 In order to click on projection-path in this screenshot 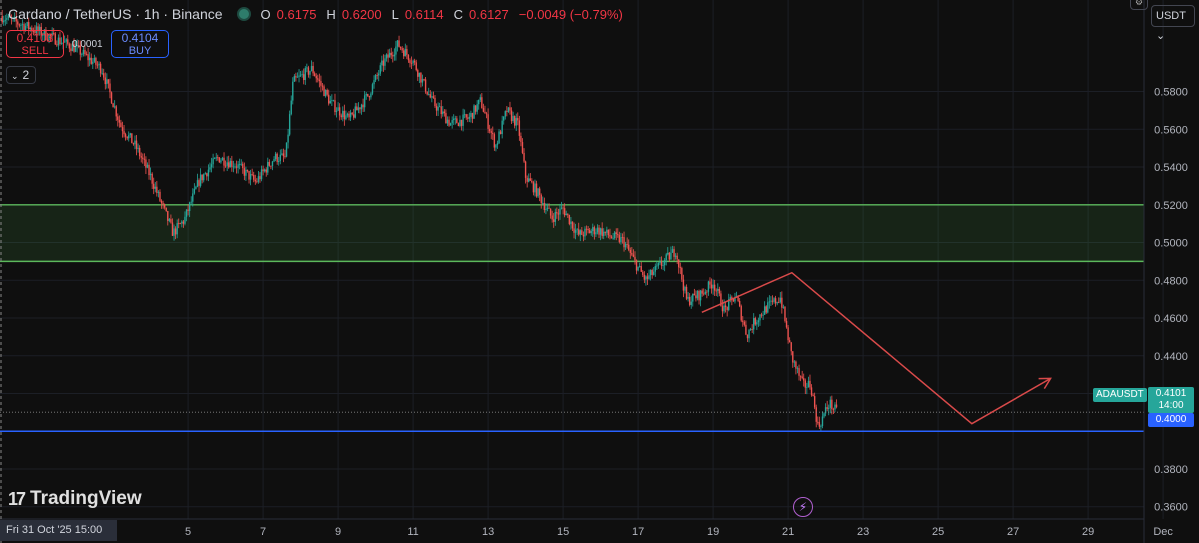, I will do `click(876, 348)`.